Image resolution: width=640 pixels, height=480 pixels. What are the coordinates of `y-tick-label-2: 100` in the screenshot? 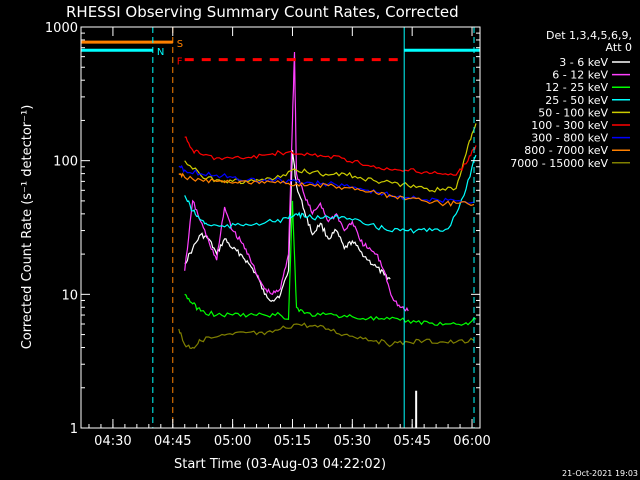 It's located at (65, 162).